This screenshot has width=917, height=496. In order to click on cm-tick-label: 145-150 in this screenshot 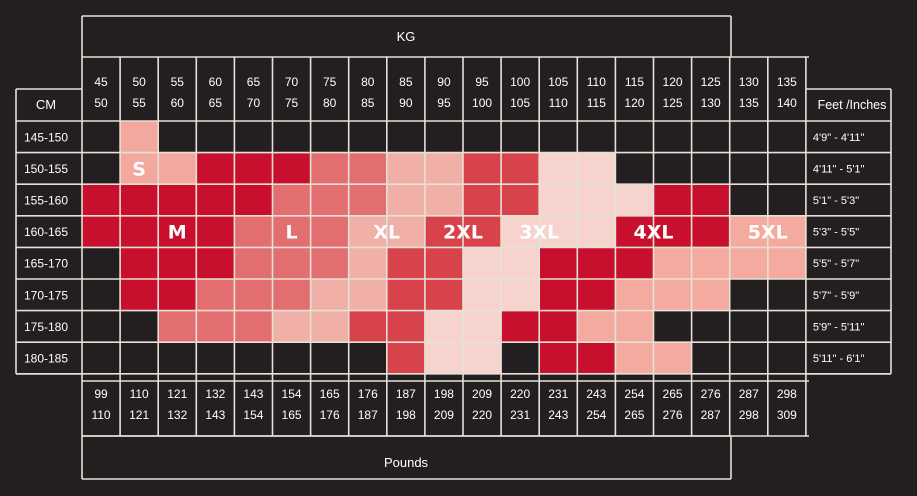, I will do `click(46, 137)`.